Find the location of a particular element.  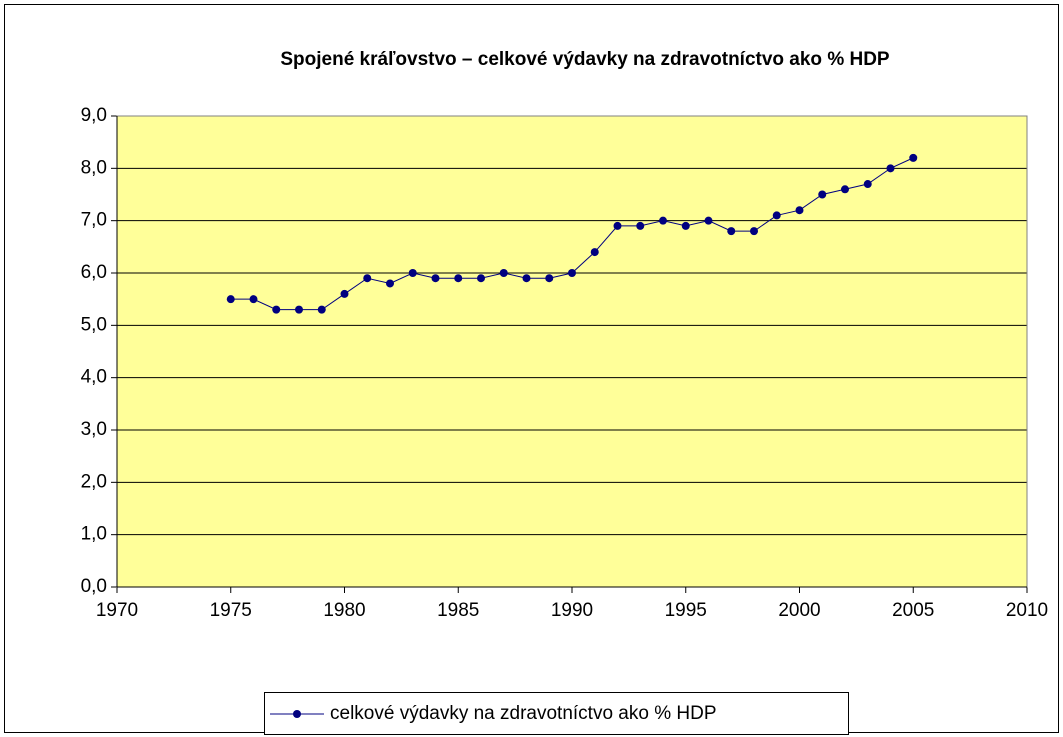

y-tick-label: 0,0 is located at coordinates (94, 586).